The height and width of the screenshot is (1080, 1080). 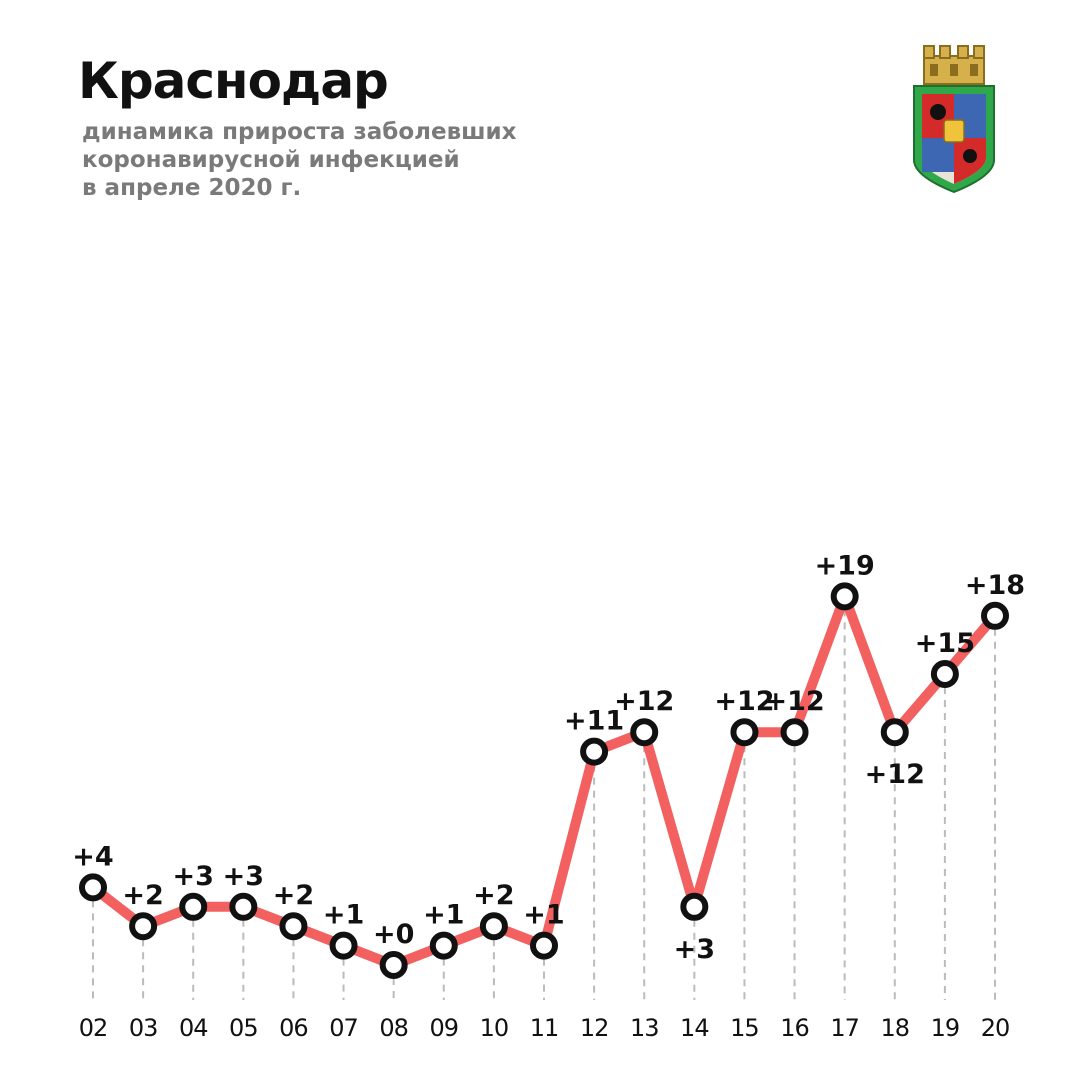 I want to click on data-label-12: +11, so click(x=594, y=721).